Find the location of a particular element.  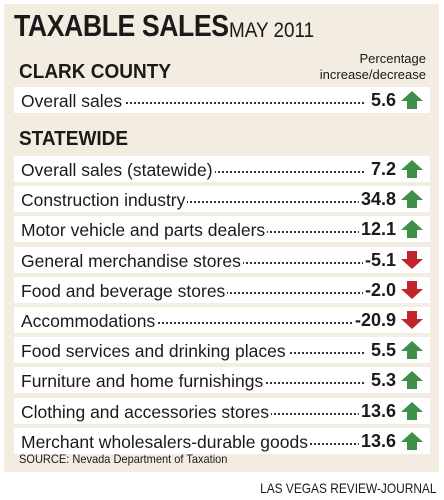

row-label-text: Merchant wholesalers-durable goods is located at coordinates (165, 441).